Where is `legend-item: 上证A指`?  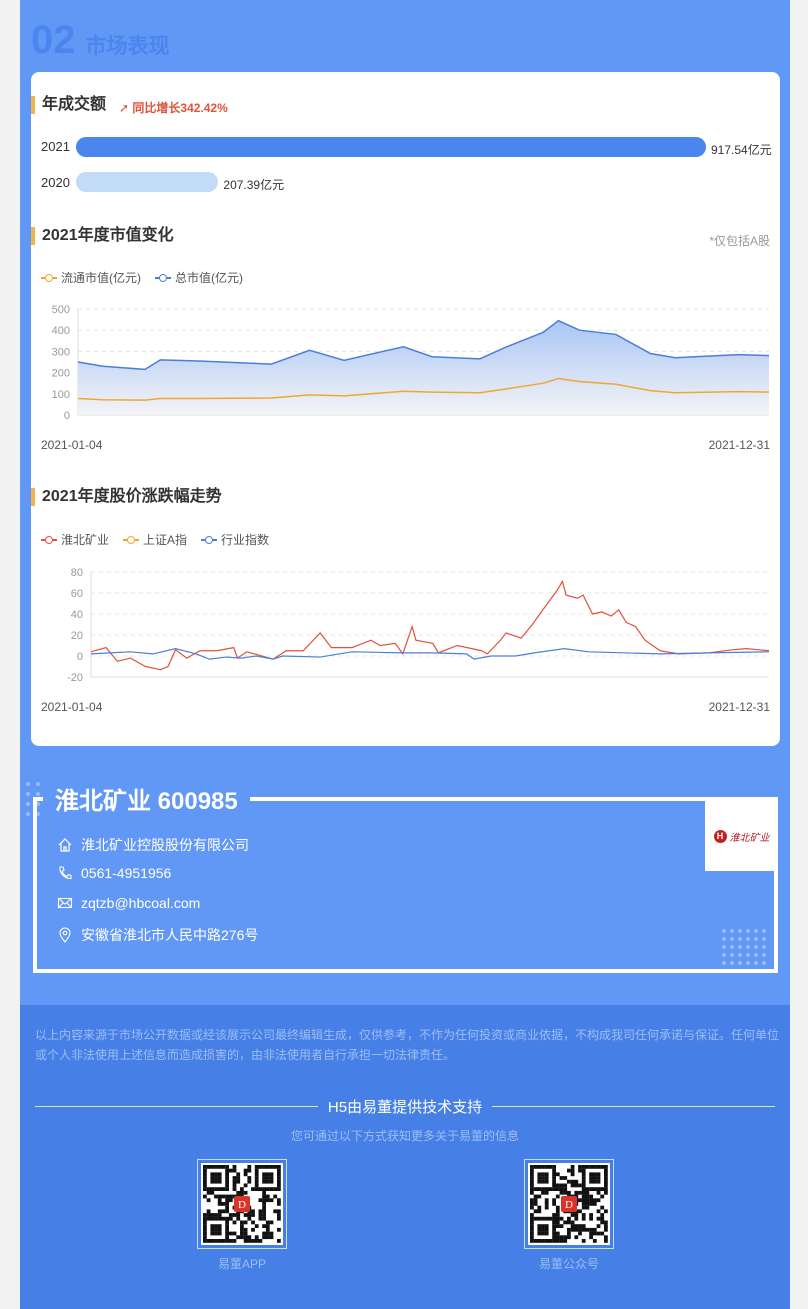
legend-item: 上证A指 is located at coordinates (155, 539).